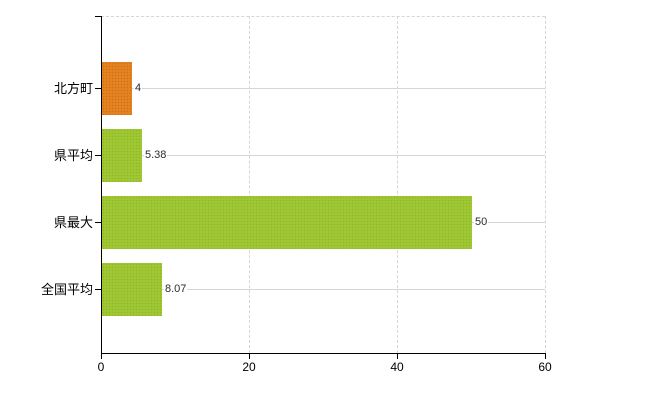 This screenshot has height=400, width=650. What do you see at coordinates (323, 353) in the screenshot?
I see `x-axis` at bounding box center [323, 353].